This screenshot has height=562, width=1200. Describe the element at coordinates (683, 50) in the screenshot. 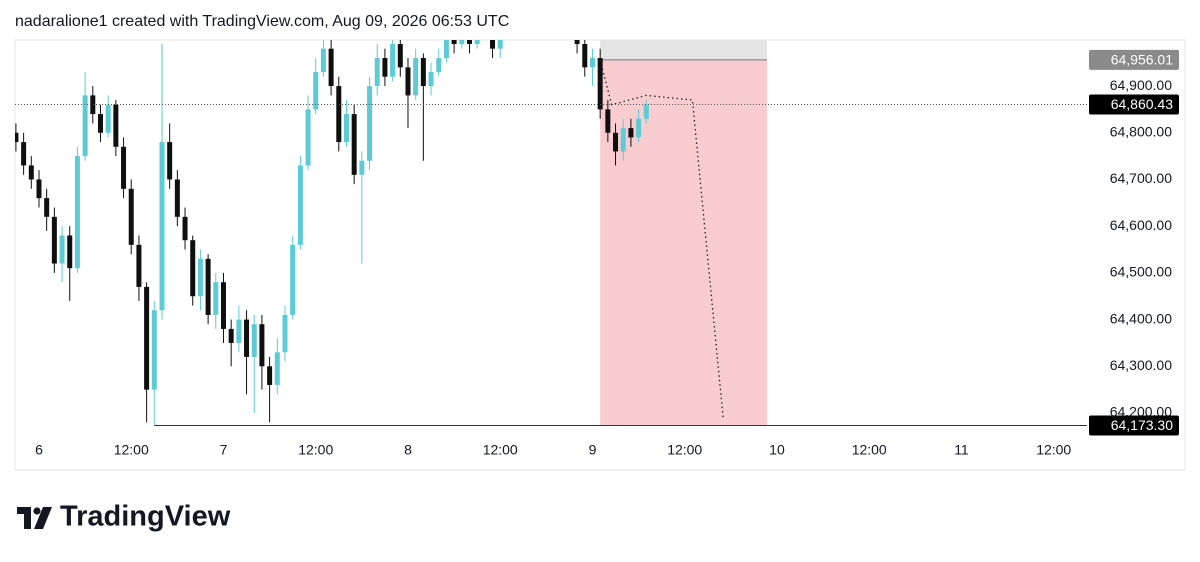

I see `zone-target` at that location.